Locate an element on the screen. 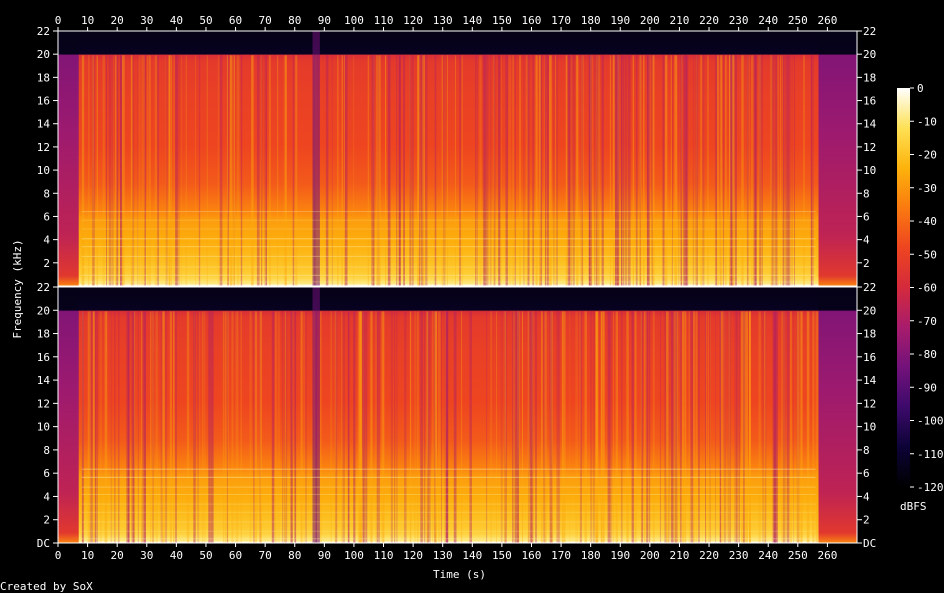 The image size is (944, 593). colorbar-tick-label: -60 is located at coordinates (927, 288).